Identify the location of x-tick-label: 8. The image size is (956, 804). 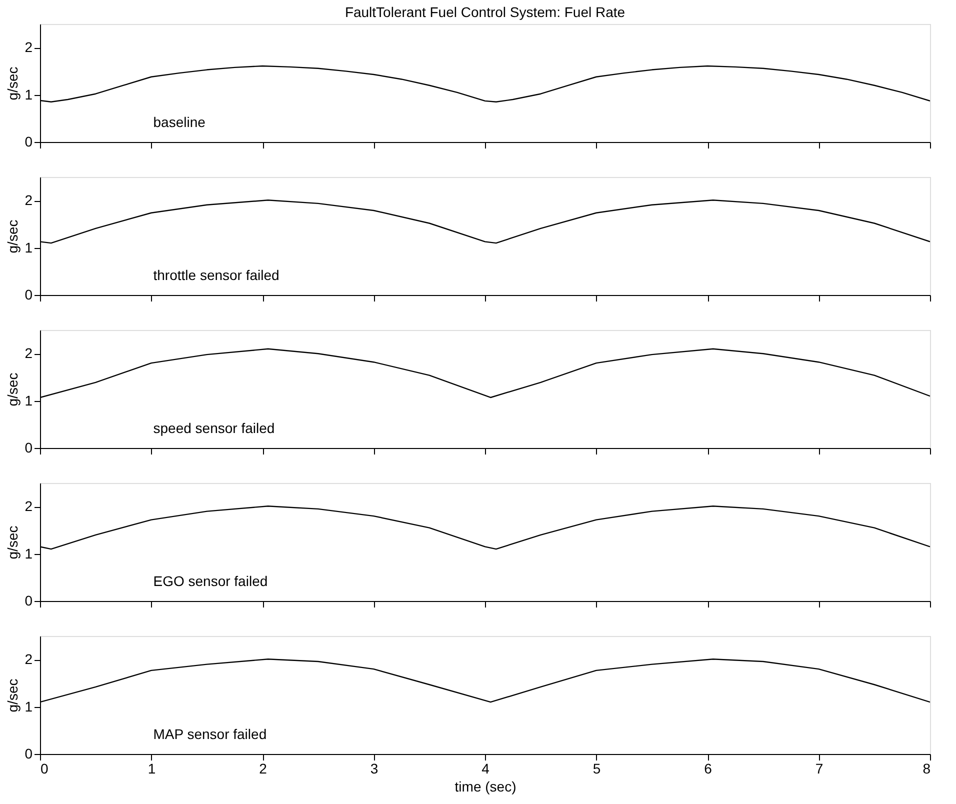
(926, 768).